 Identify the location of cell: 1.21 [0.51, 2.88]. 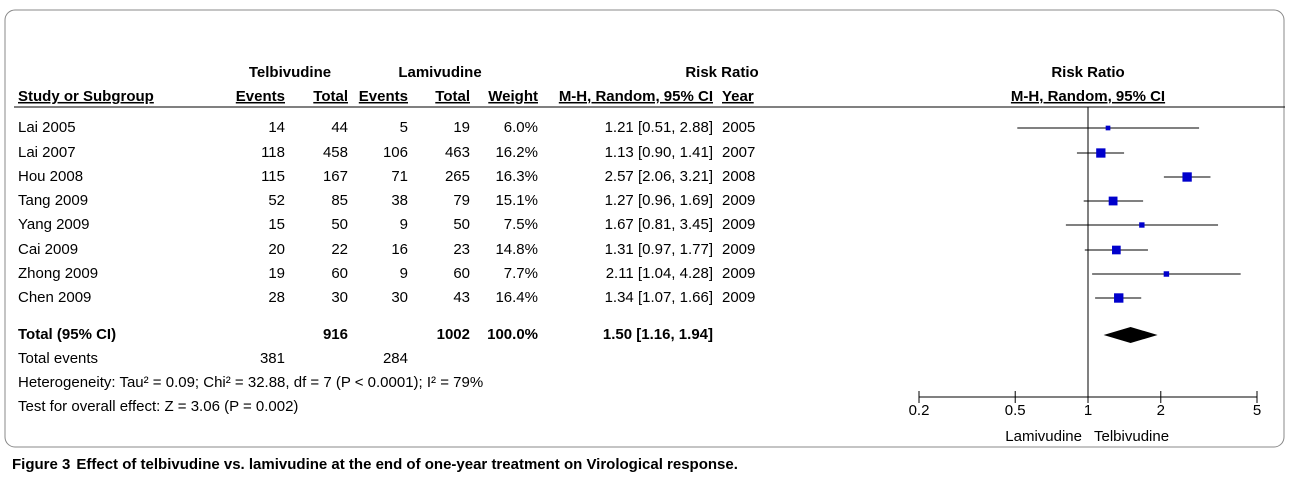
(659, 127).